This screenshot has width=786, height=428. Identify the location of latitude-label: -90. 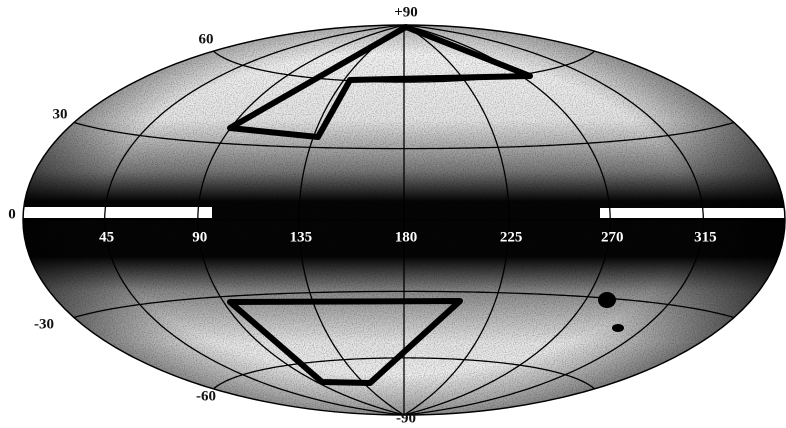
(406, 418).